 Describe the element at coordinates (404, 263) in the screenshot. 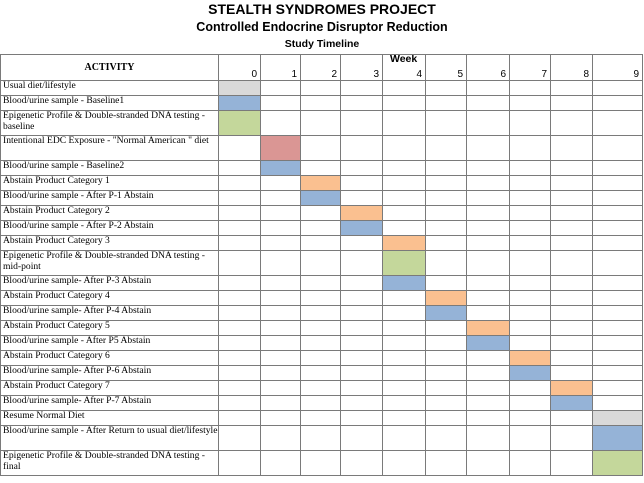

I see `timeline-block-green` at that location.